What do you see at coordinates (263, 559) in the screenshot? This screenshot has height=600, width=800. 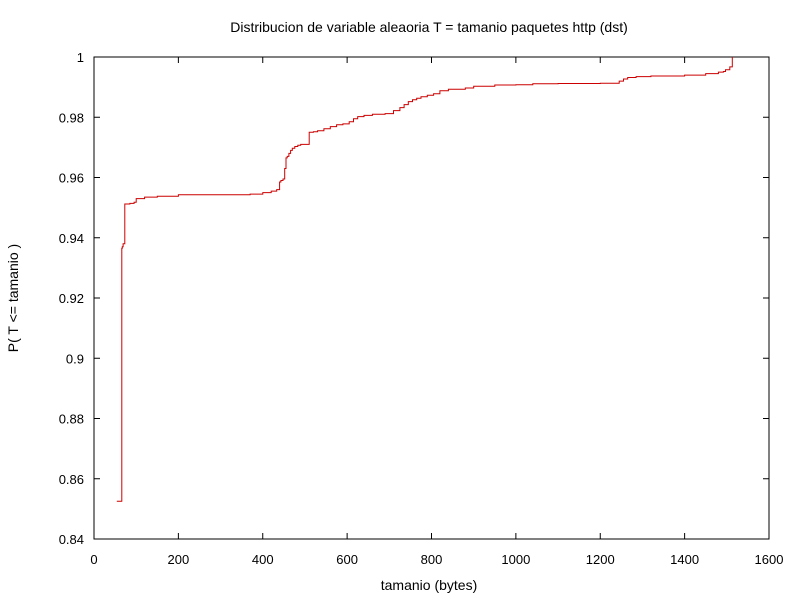 I see `x-tick-label: 400` at bounding box center [263, 559].